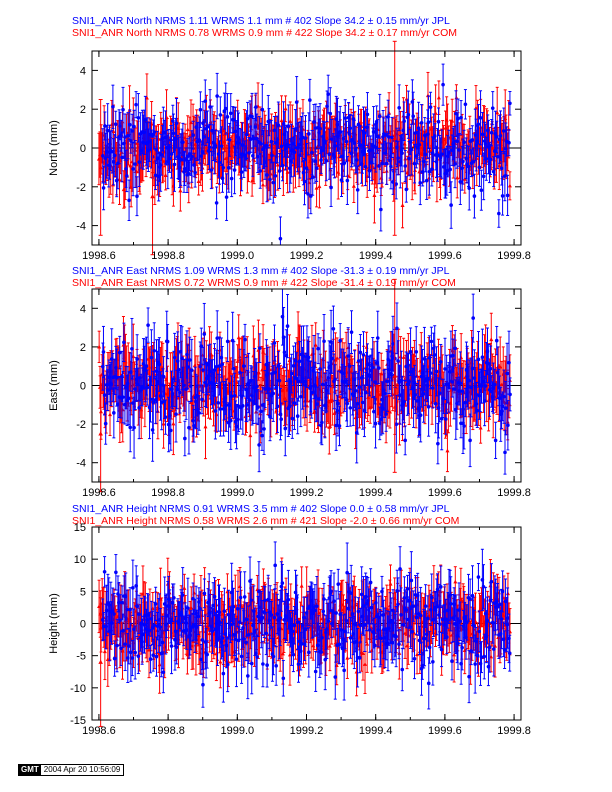  What do you see at coordinates (83, 110) in the screenshot?
I see `y-tick-label: 2` at bounding box center [83, 110].